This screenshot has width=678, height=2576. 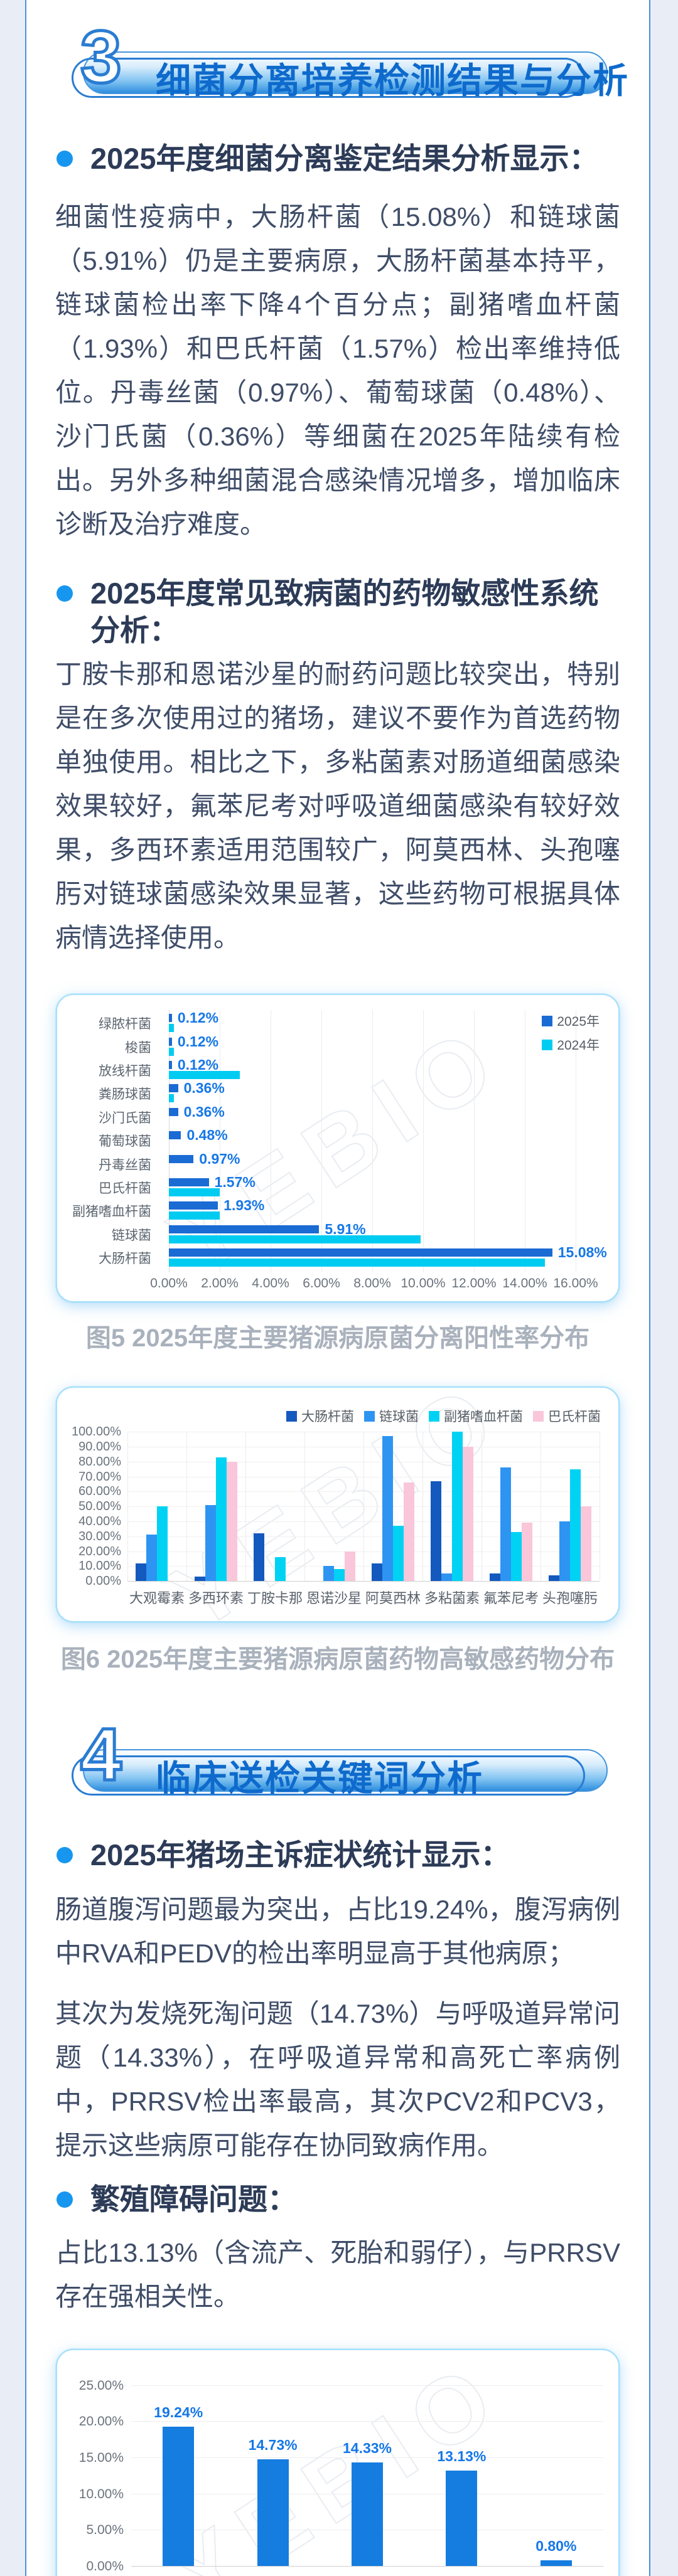 I want to click on fig7-category-label: 繁殖障碍, so click(x=461, y=2574).